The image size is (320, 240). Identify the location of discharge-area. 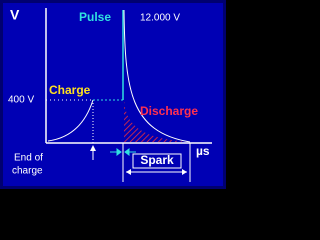
(156, 121).